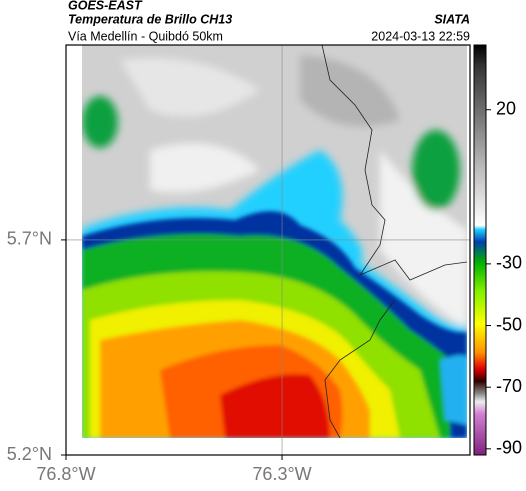 The height and width of the screenshot is (491, 526). What do you see at coordinates (281, 474) in the screenshot?
I see `x-tick-label: 76.3°W` at bounding box center [281, 474].